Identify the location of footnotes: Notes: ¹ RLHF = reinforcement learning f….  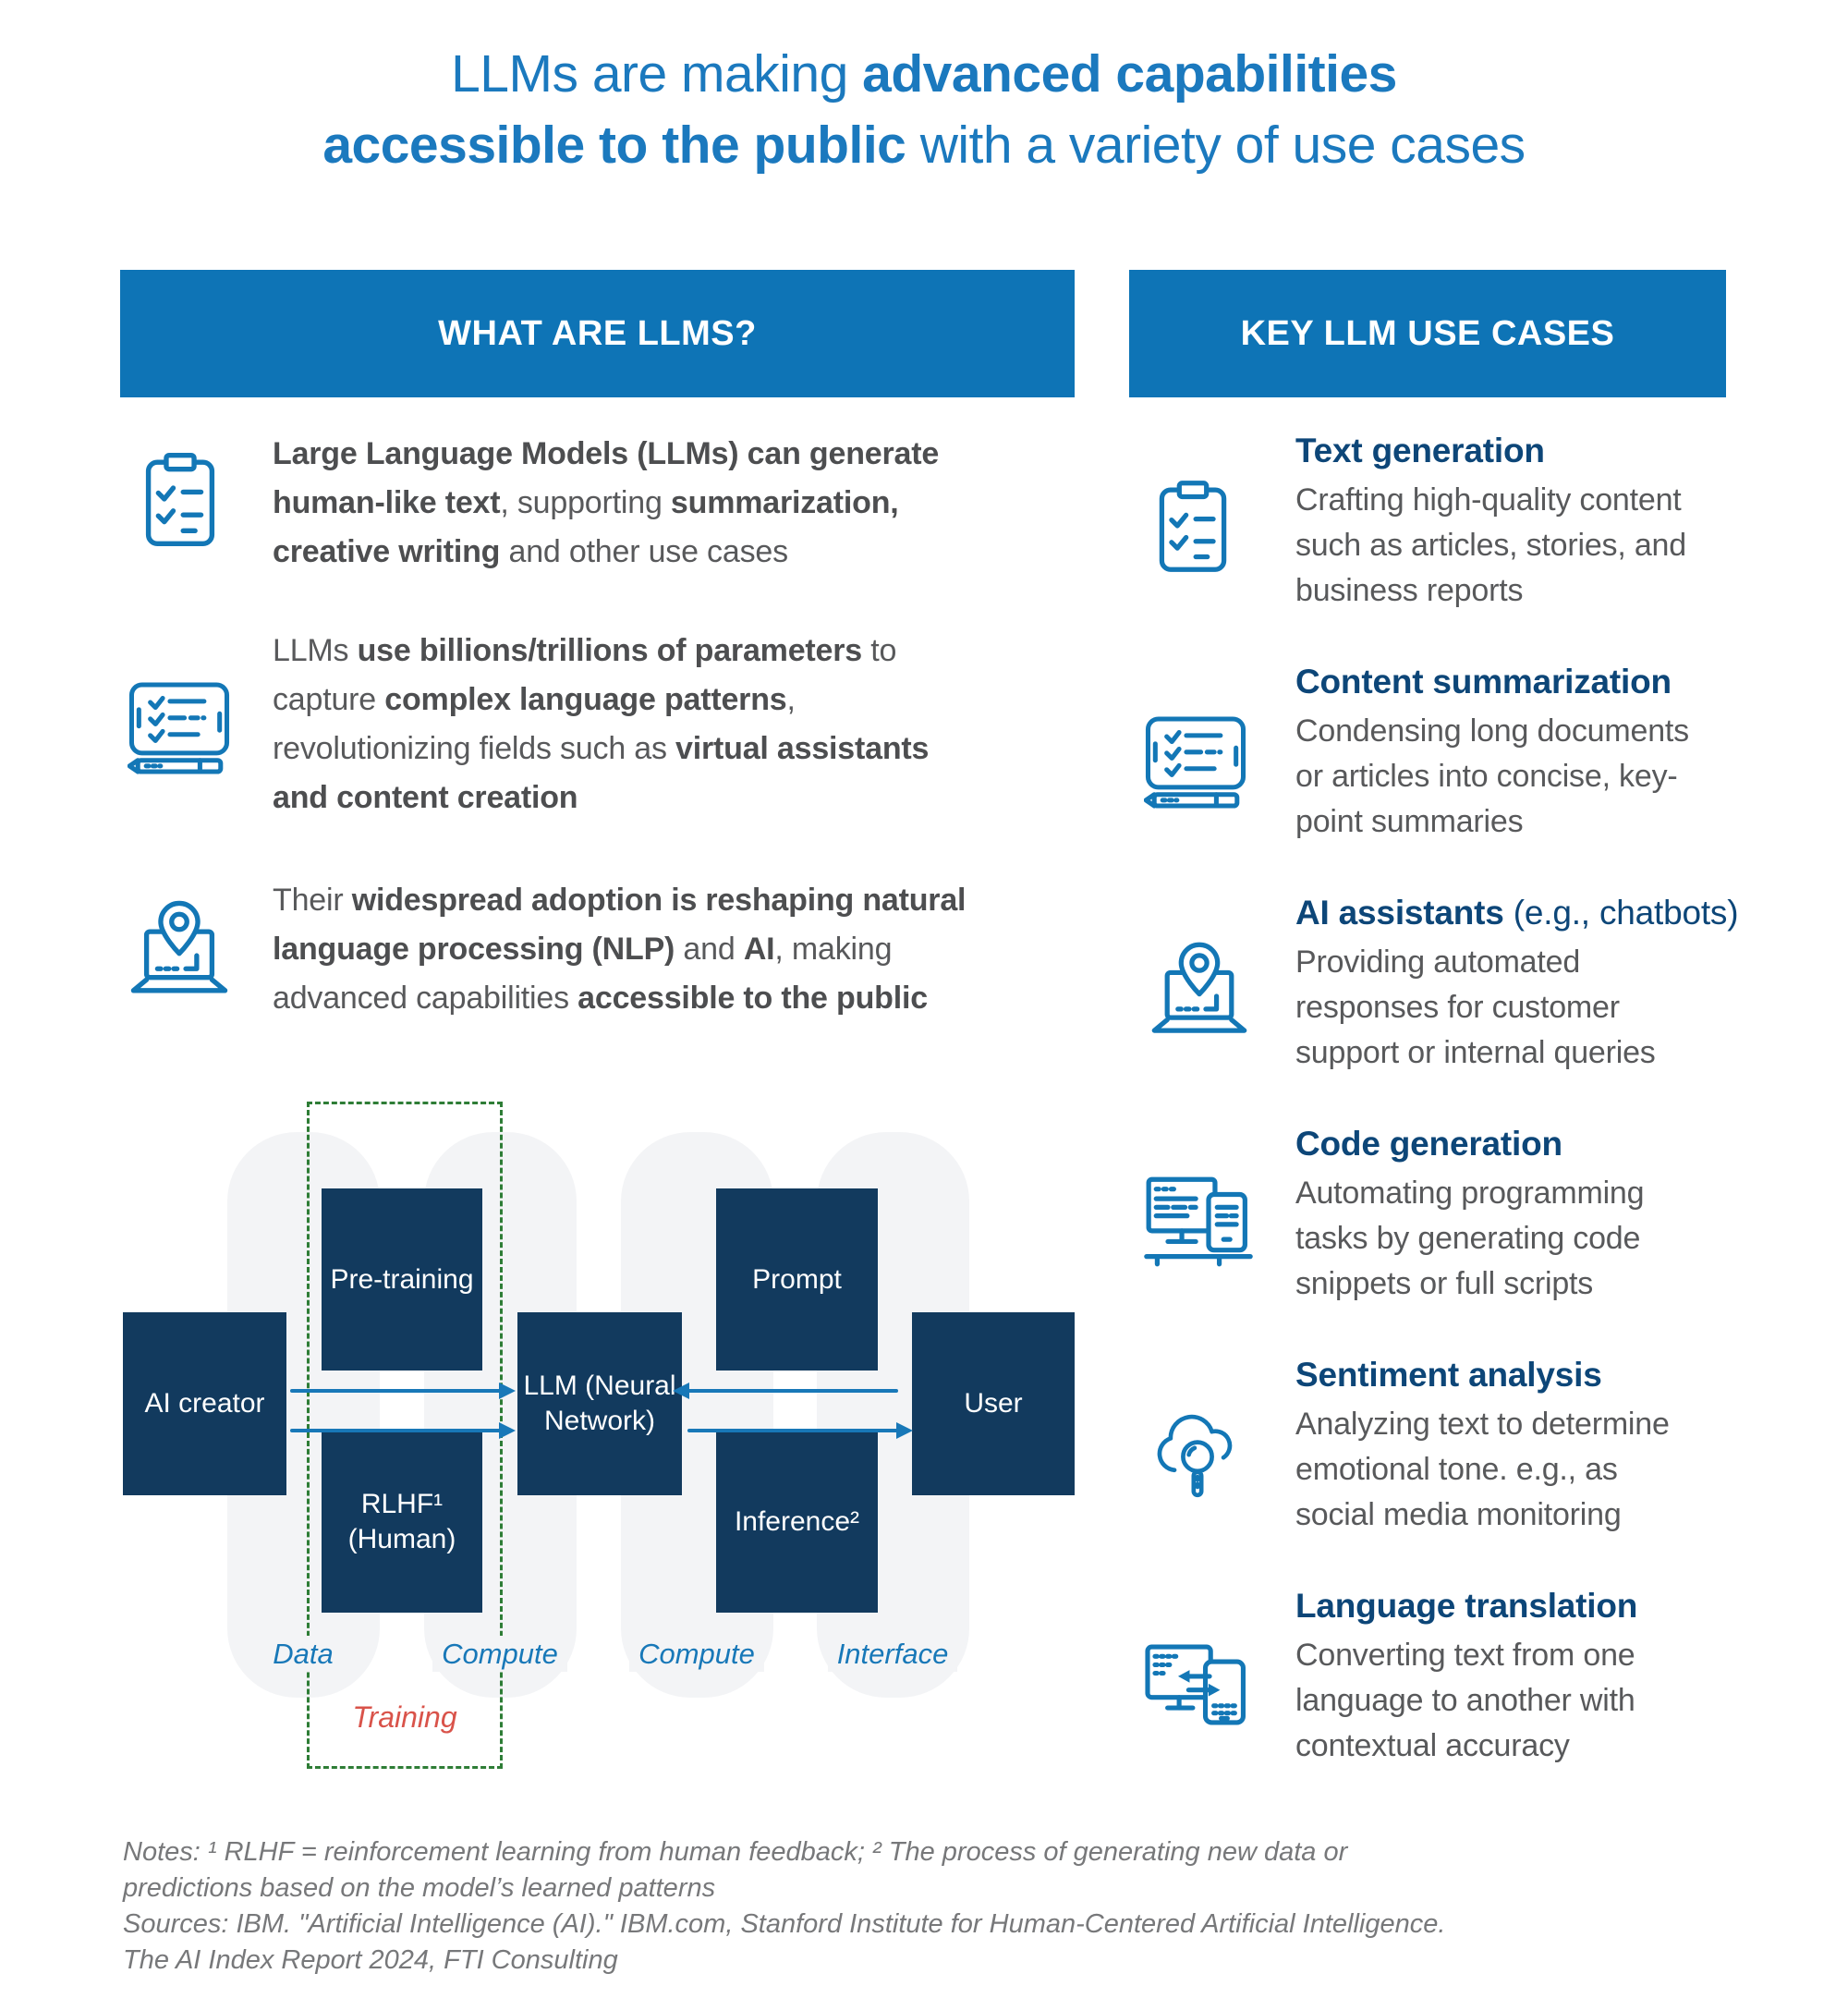
(785, 1906).